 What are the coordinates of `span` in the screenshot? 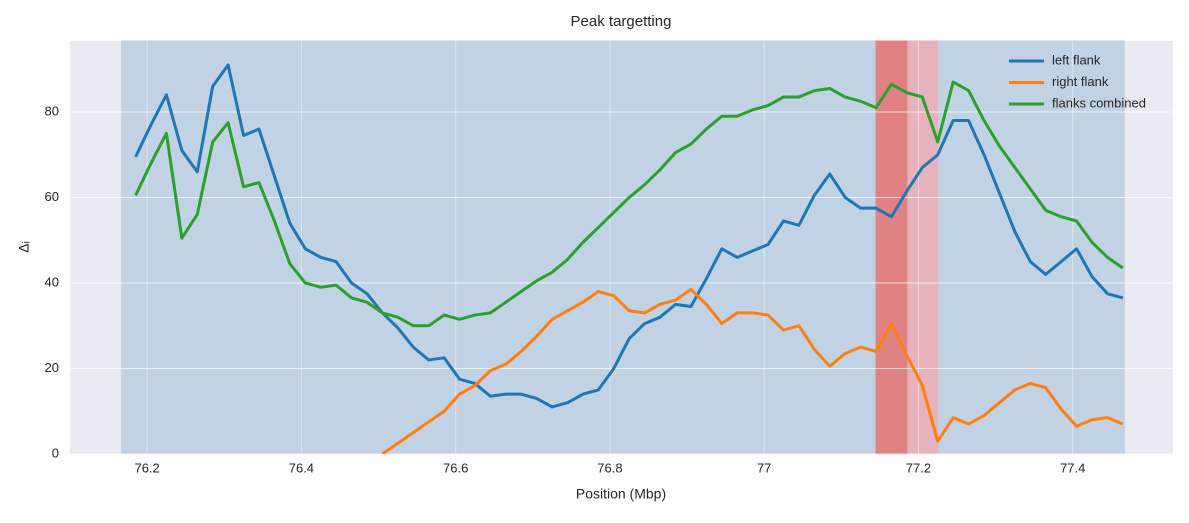 It's located at (891, 247).